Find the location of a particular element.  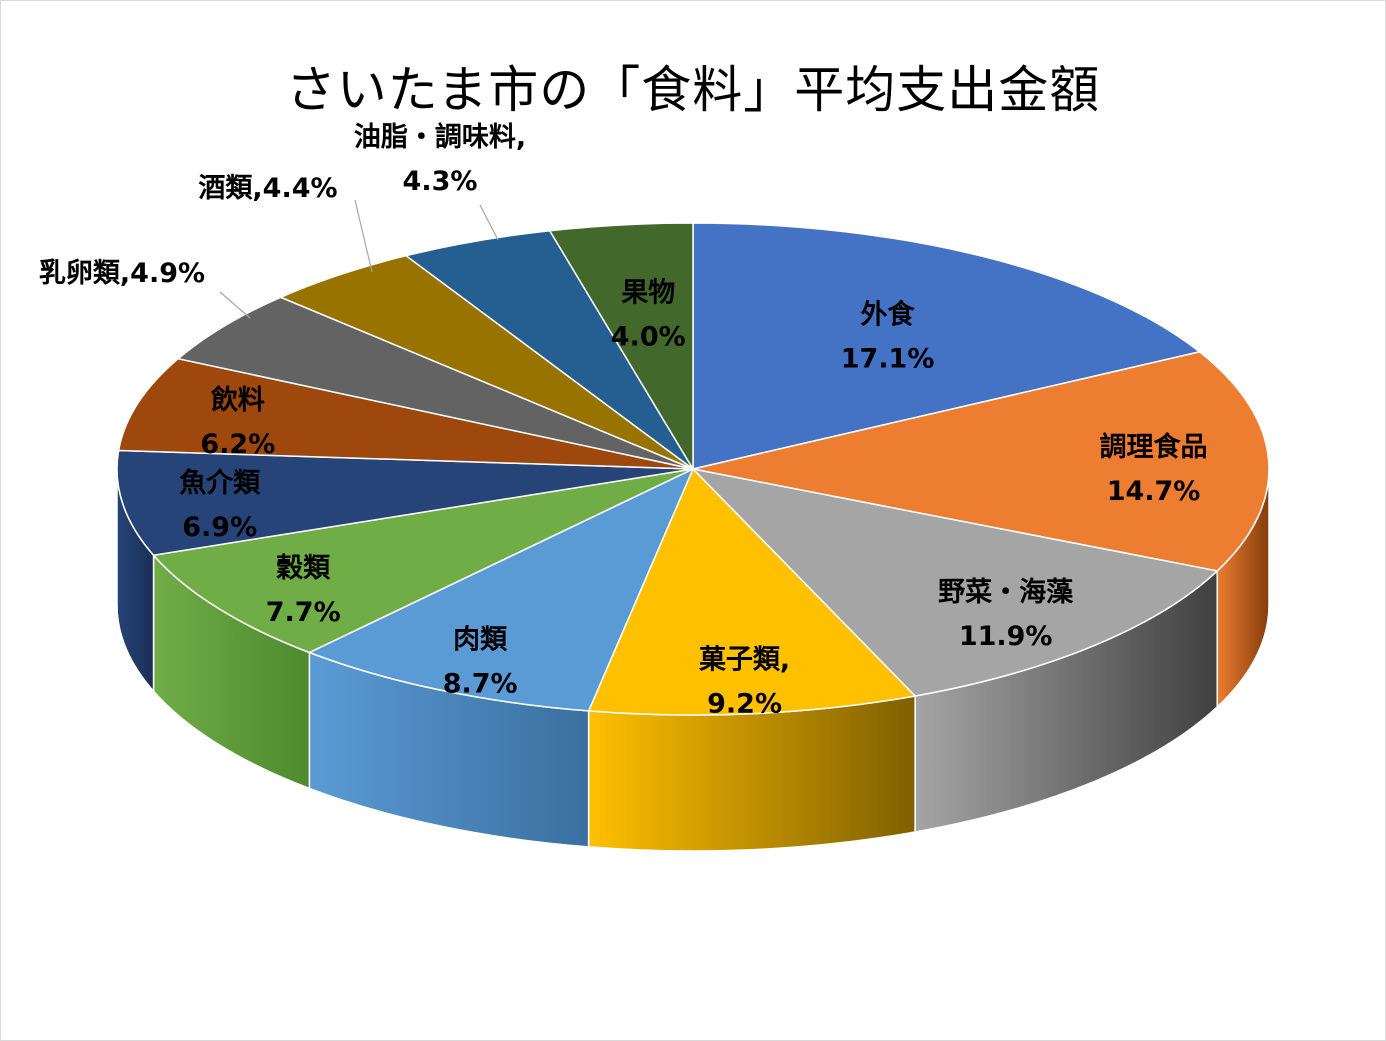

leader-lines is located at coordinates (359, 259).